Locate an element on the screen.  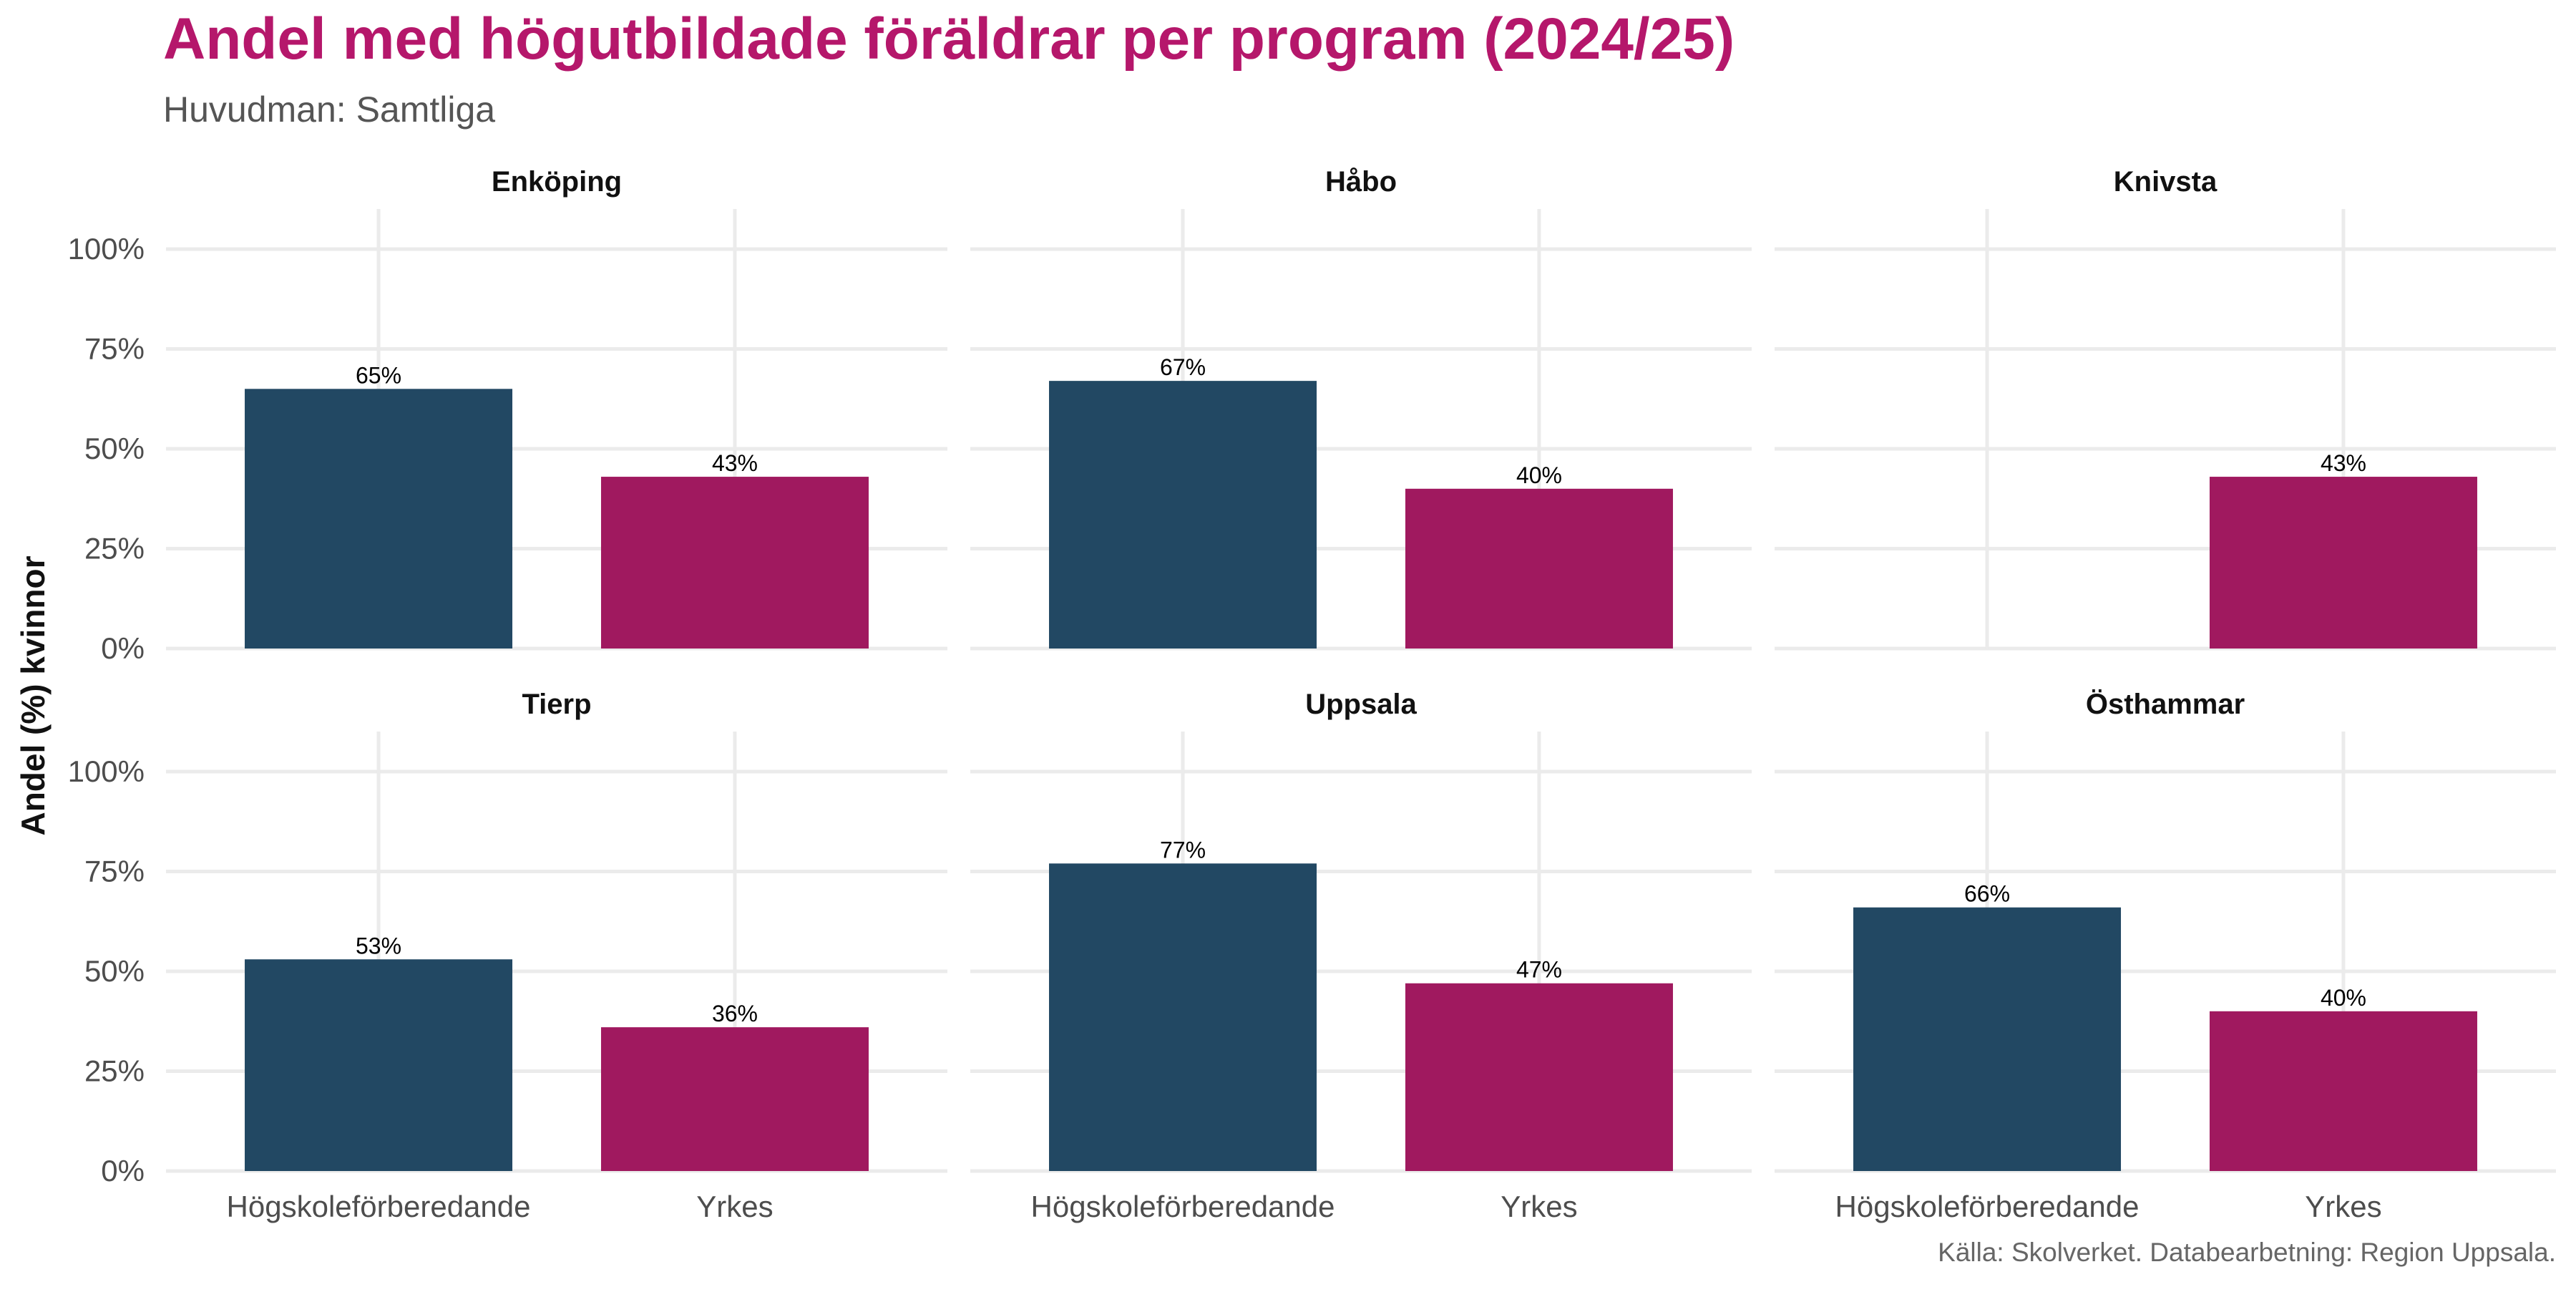
data-label-tierp-yrkes: 36% is located at coordinates (735, 1013).